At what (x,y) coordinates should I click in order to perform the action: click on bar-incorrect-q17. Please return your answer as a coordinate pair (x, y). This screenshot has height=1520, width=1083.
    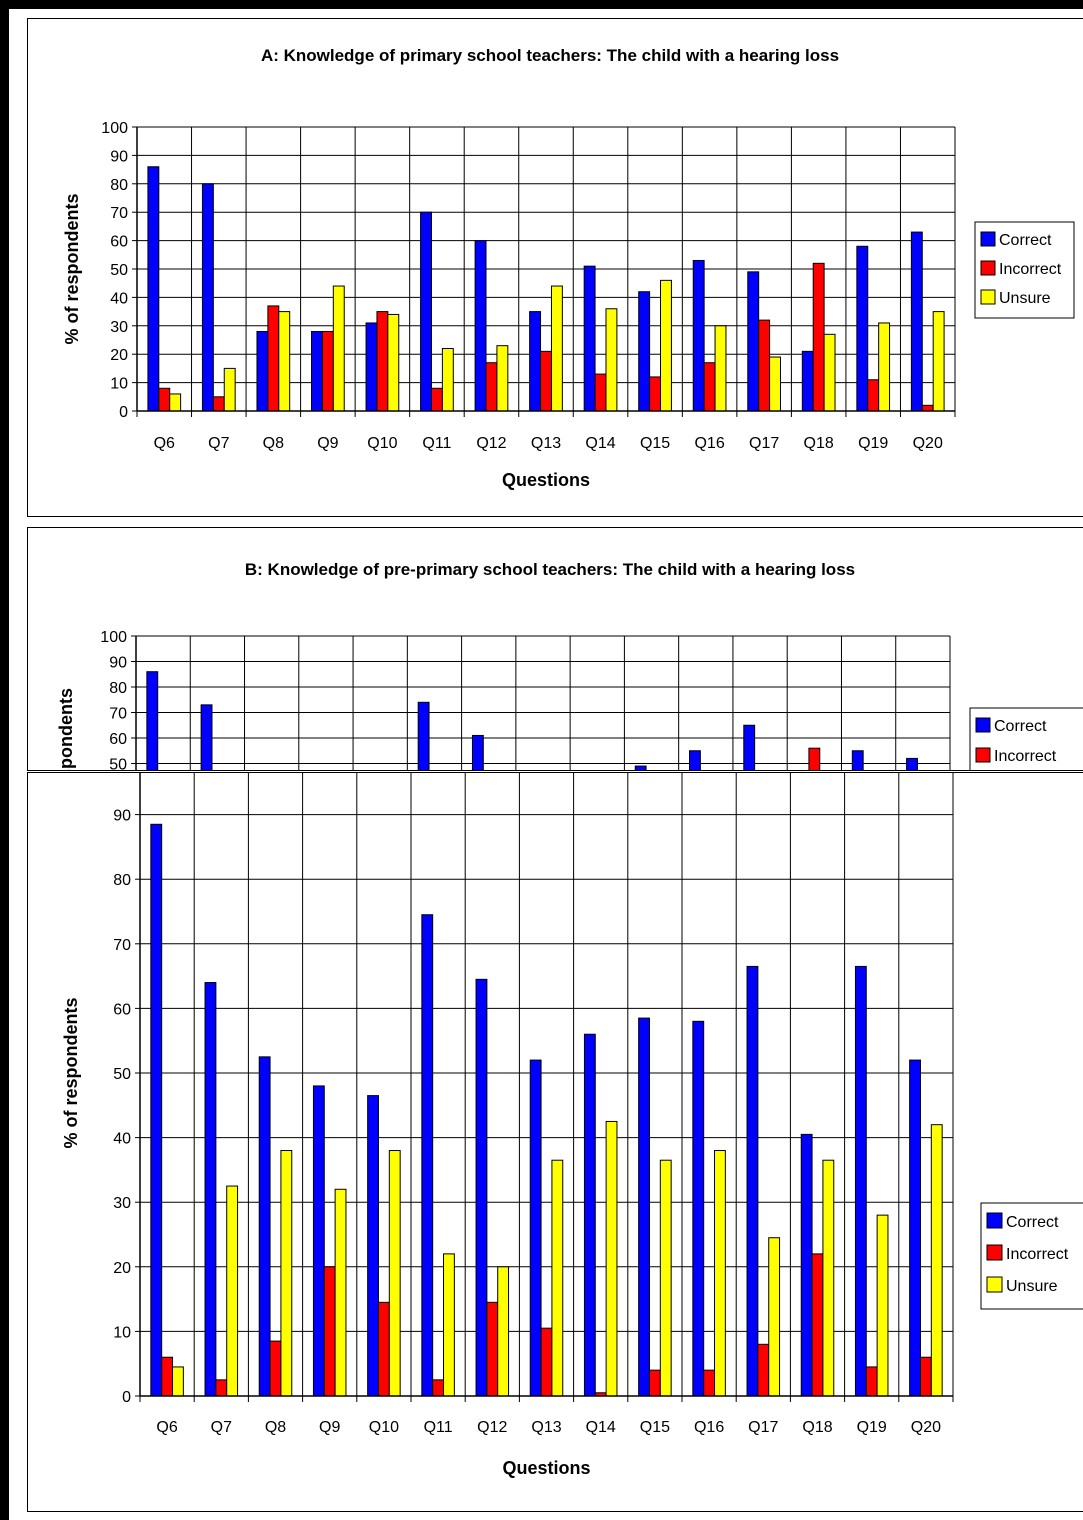
    Looking at the image, I should click on (764, 365).